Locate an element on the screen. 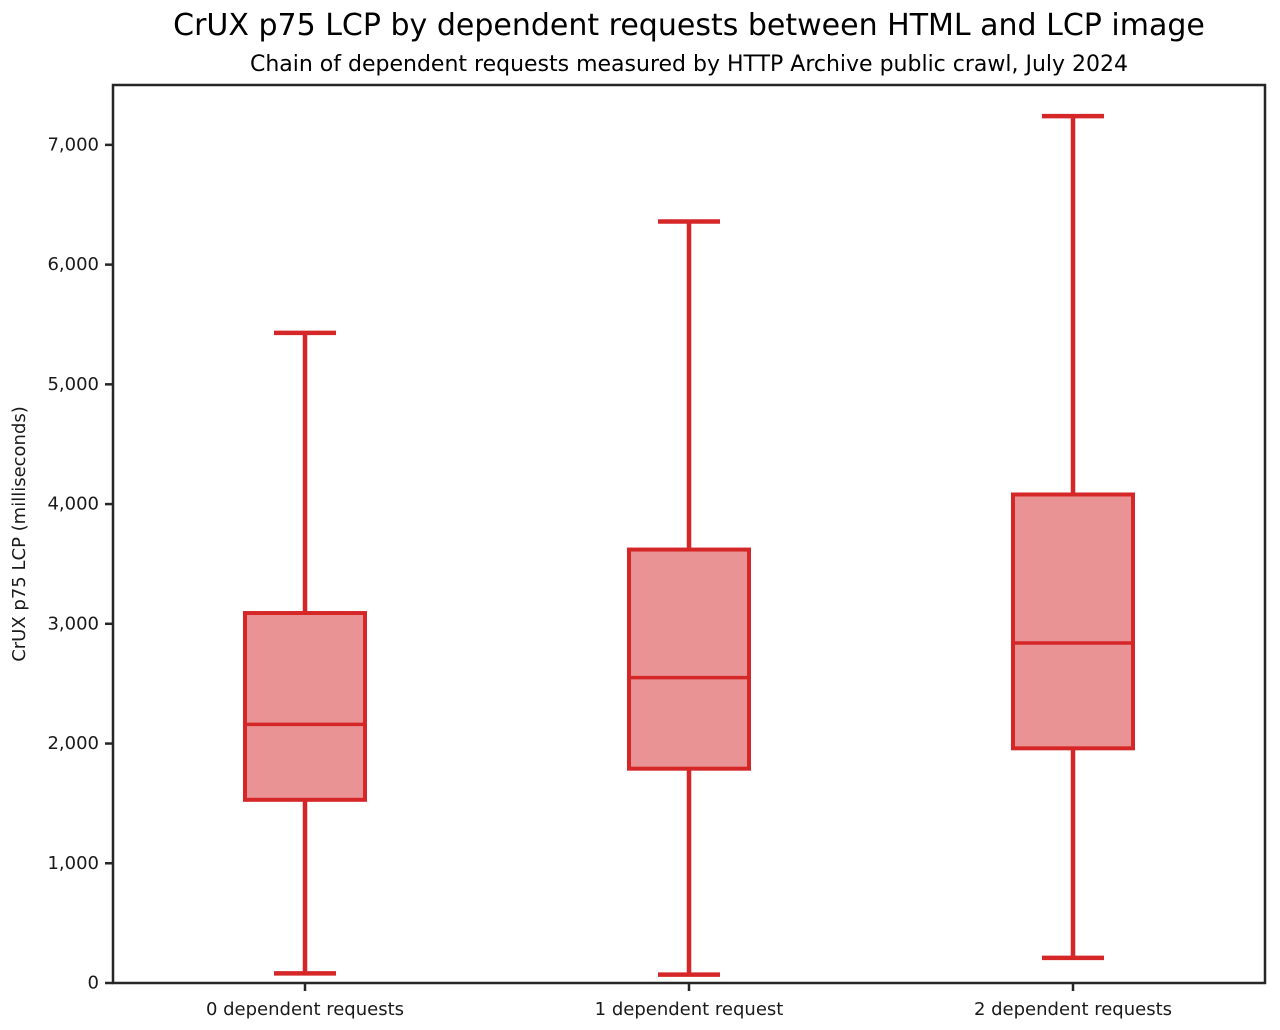  y-tick-label: 3,000 is located at coordinates (73, 623).